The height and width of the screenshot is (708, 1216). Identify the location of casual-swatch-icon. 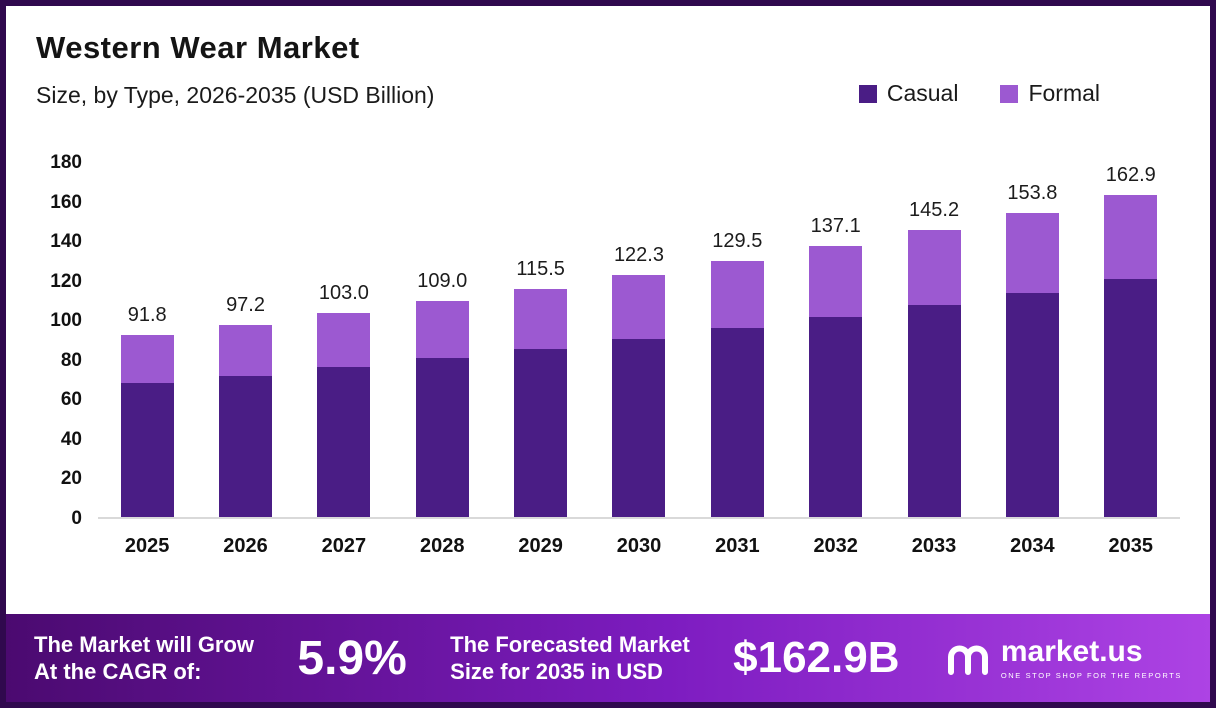
(867, 93).